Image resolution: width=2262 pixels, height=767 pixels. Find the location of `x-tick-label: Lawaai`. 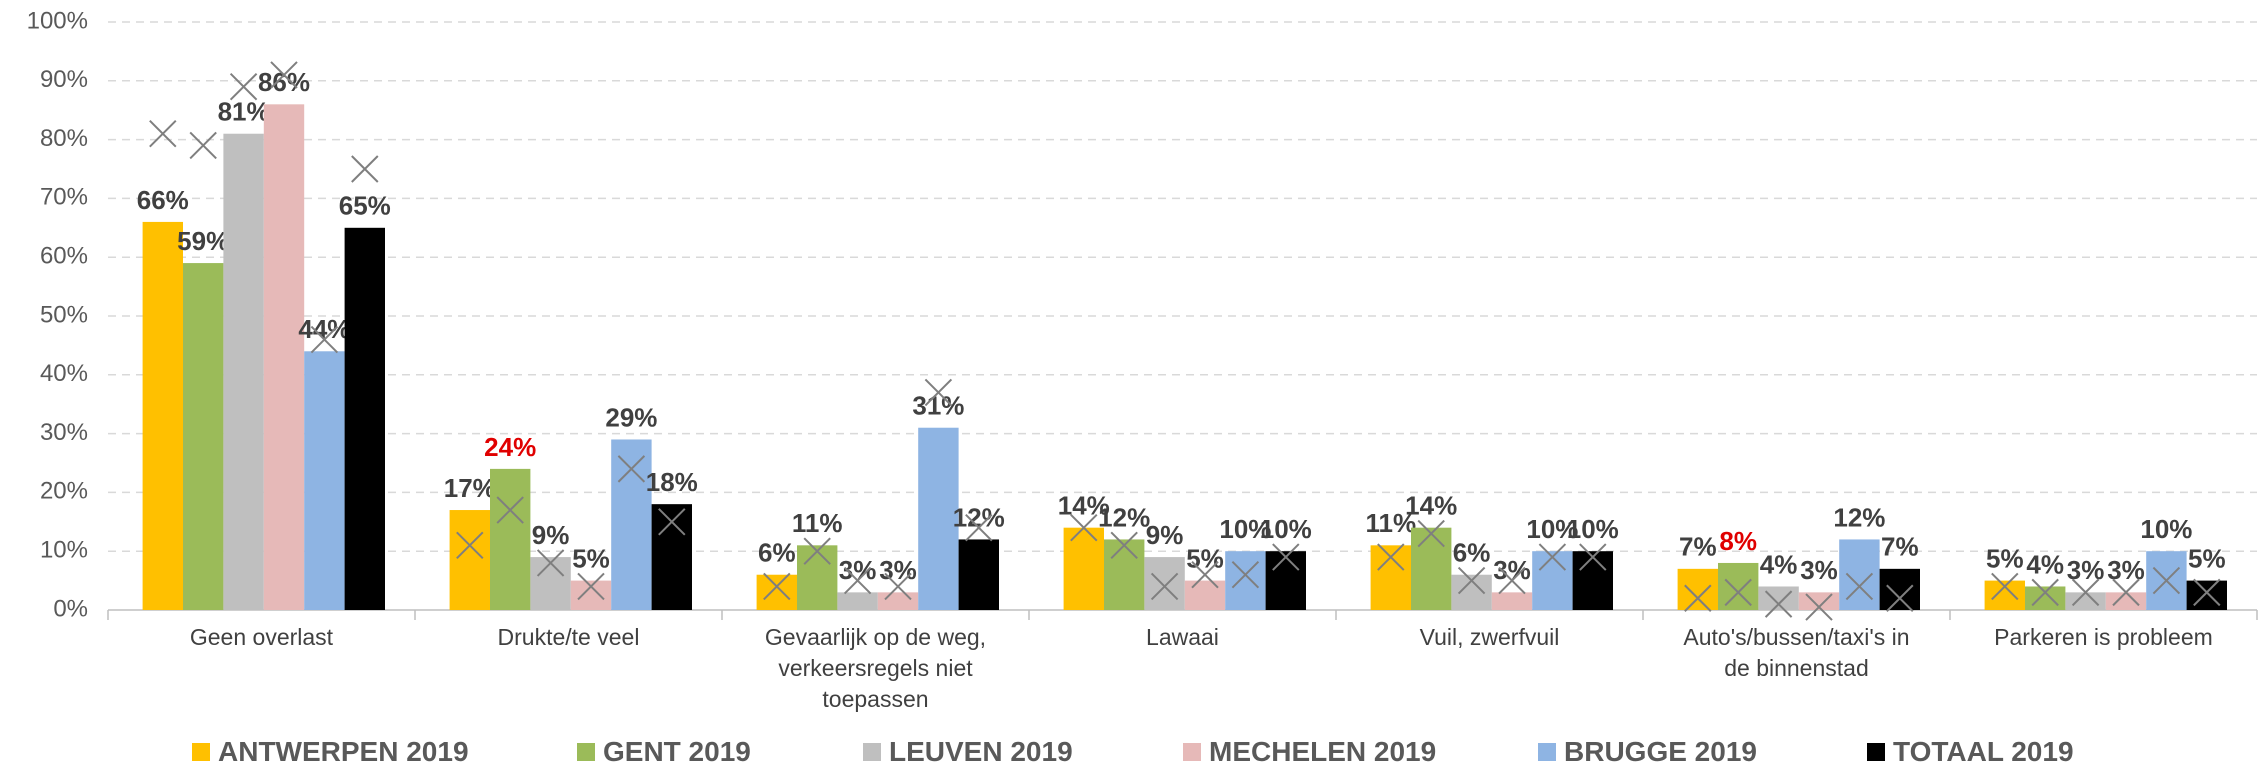

x-tick-label: Lawaai is located at coordinates (1182, 637).